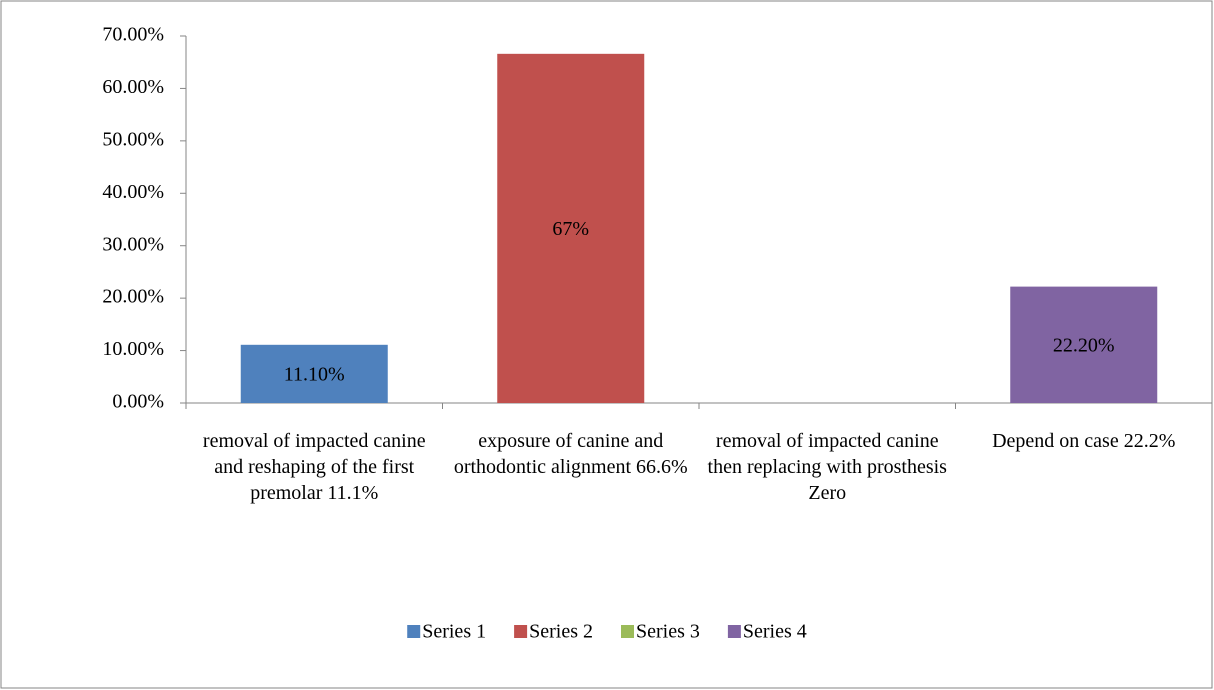 This screenshot has height=690, width=1214. I want to click on y-tick-label: 70.00%, so click(133, 35).